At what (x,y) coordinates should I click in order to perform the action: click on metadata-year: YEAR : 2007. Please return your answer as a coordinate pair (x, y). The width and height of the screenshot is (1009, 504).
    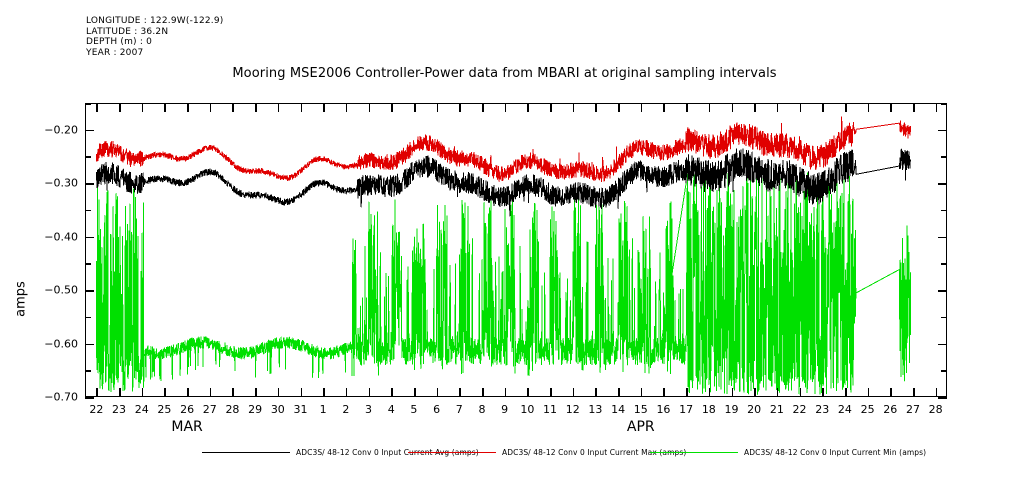
    Looking at the image, I should click on (115, 52).